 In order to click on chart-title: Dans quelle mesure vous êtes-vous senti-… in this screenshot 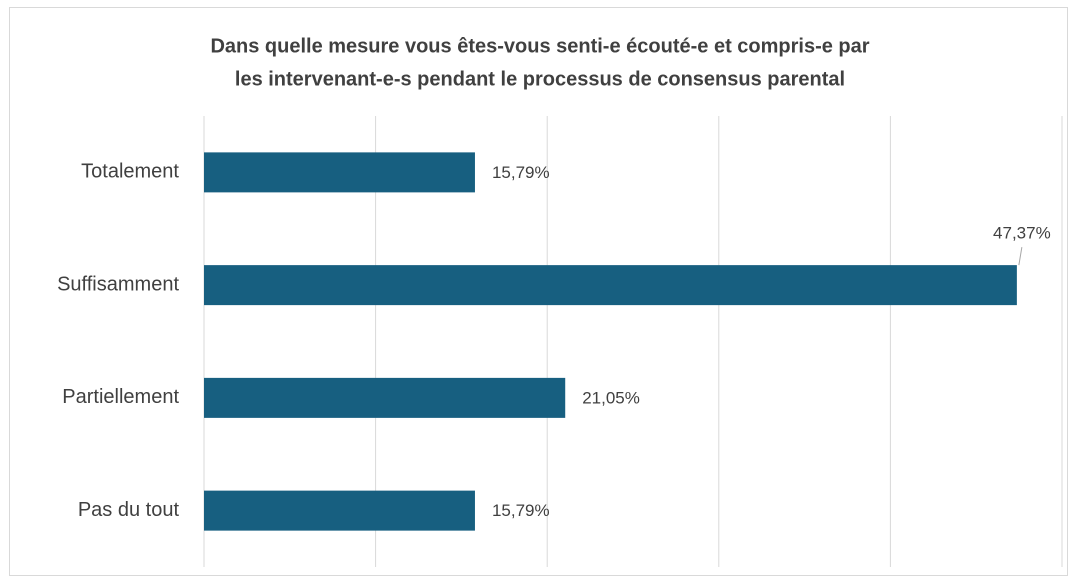, I will do `click(539, 46)`.